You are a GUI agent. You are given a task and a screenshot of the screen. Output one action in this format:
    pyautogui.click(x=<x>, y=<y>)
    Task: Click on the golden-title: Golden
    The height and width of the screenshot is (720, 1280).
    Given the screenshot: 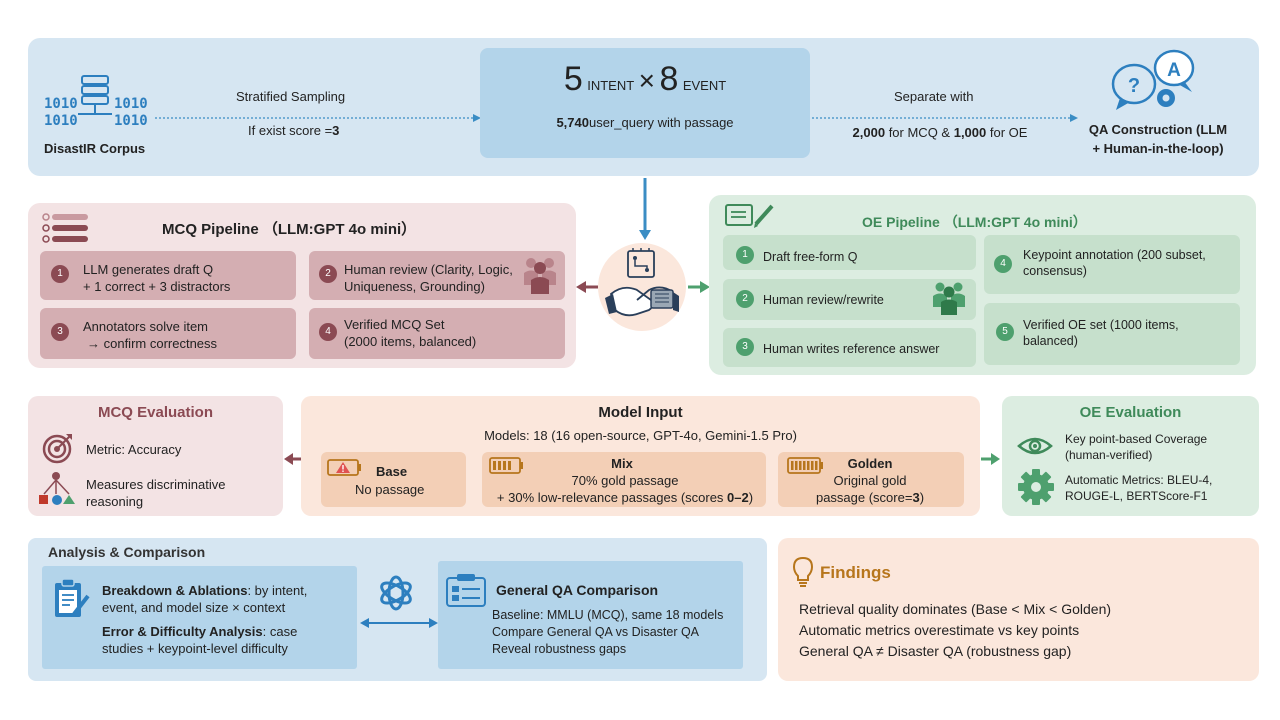 What is the action you would take?
    pyautogui.click(x=870, y=463)
    